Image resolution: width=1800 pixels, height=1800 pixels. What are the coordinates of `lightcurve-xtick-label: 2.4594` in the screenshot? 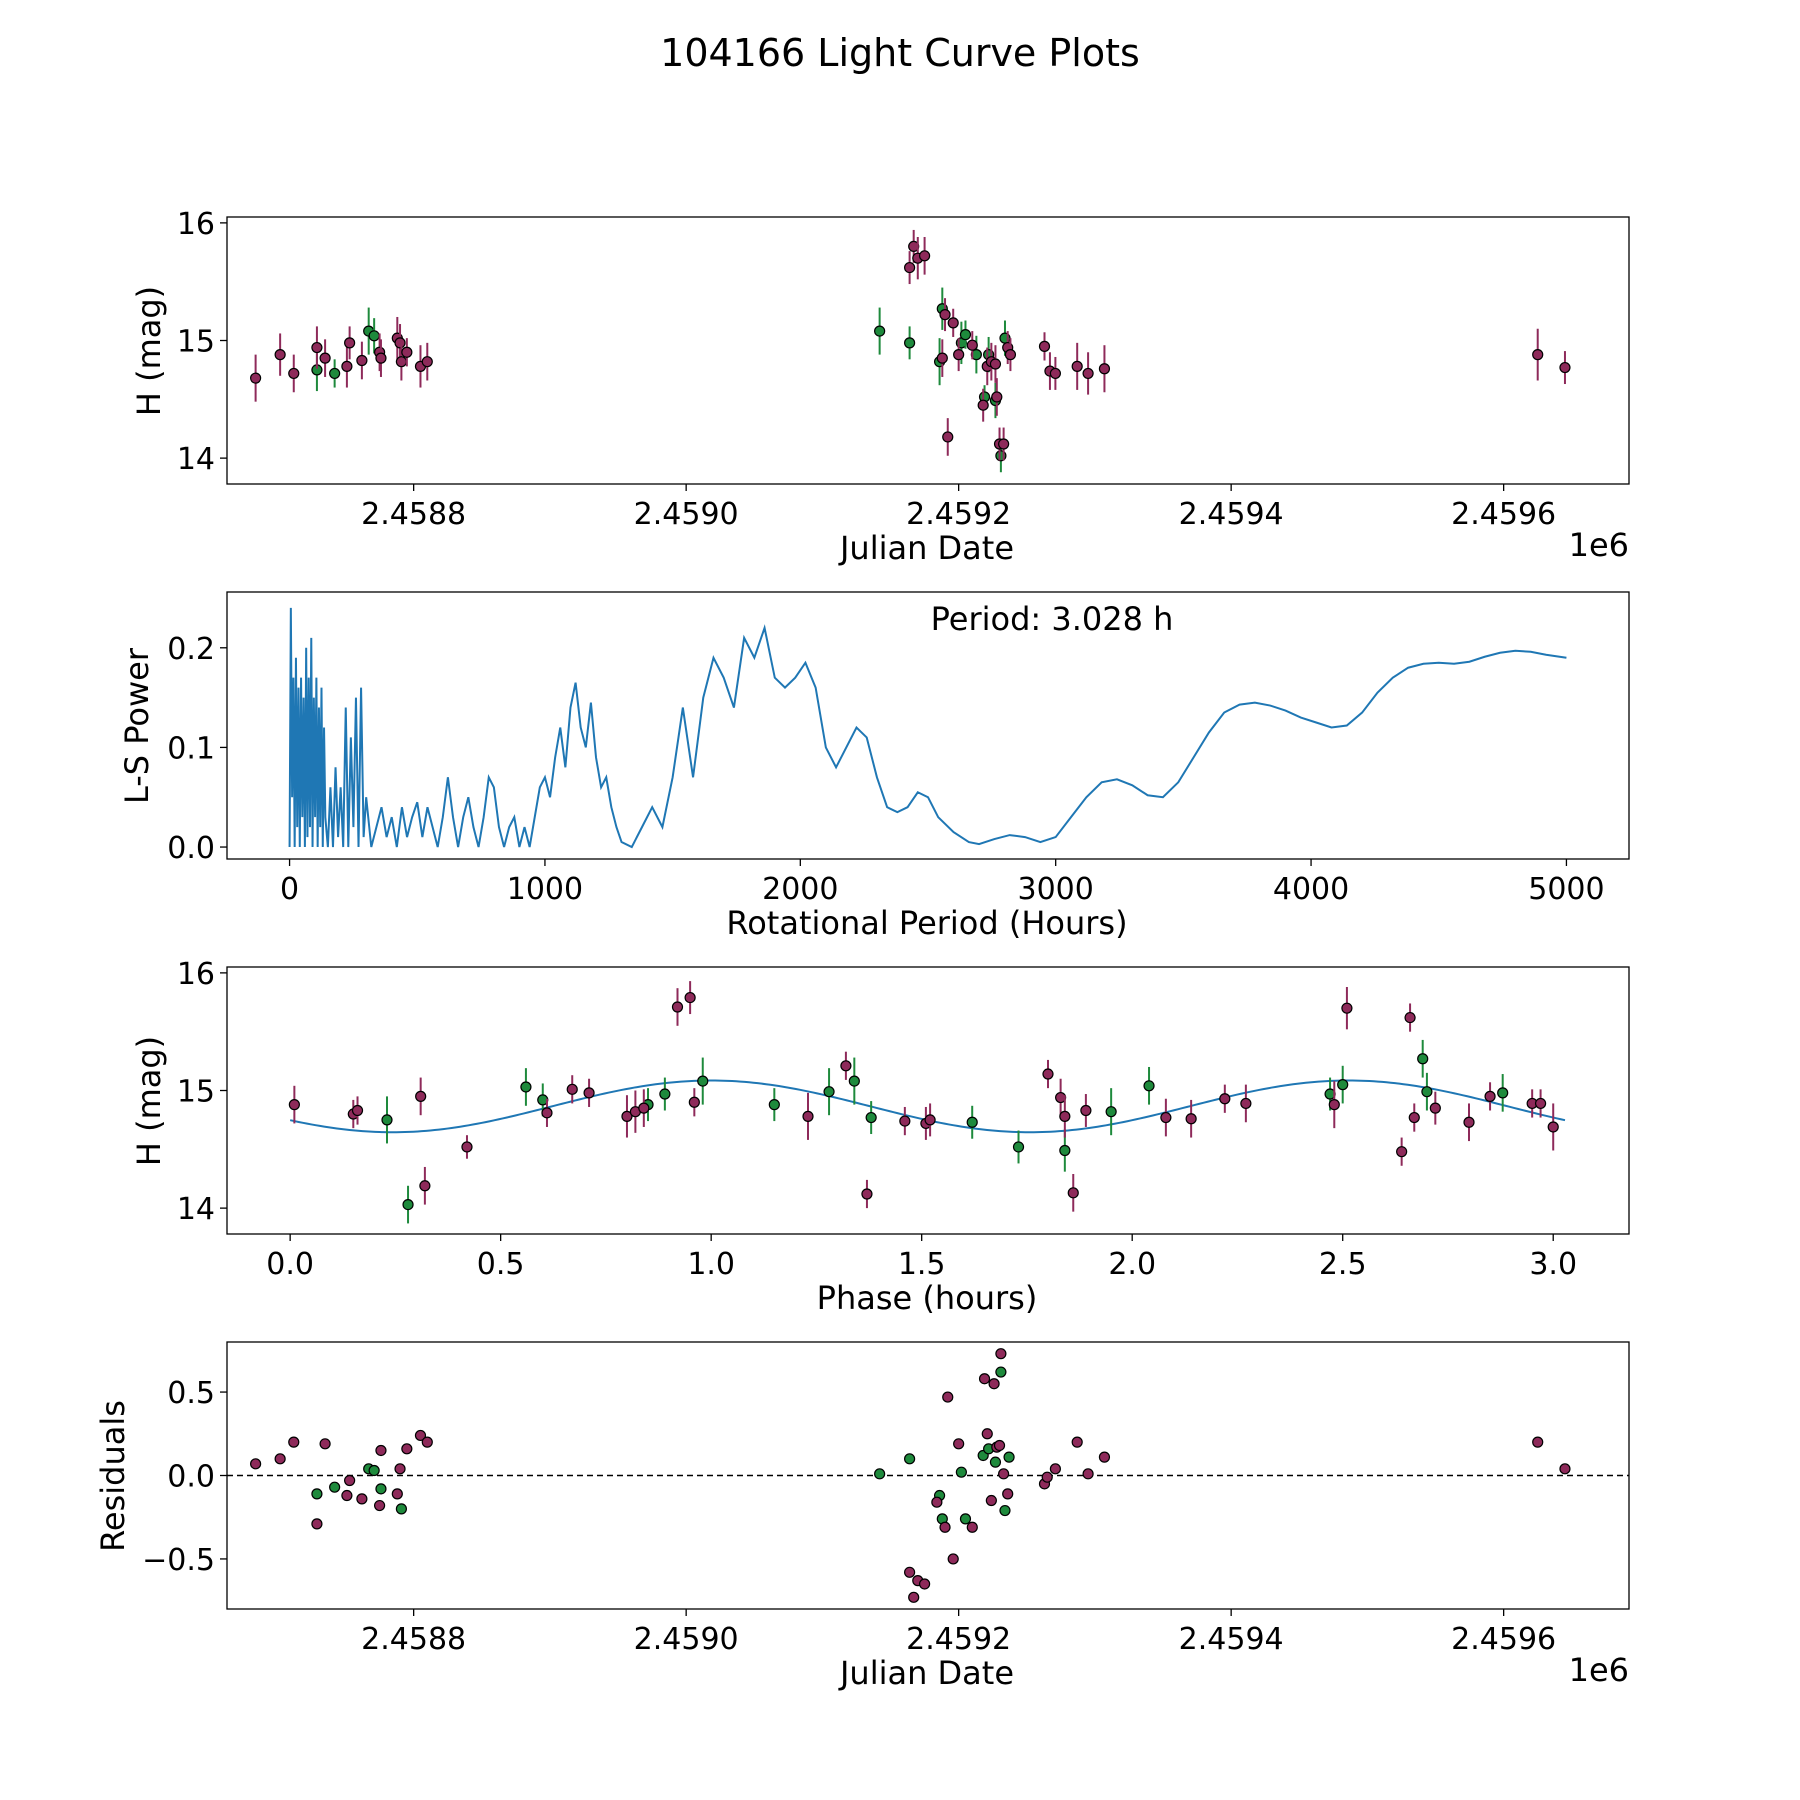 It's located at (1231, 514).